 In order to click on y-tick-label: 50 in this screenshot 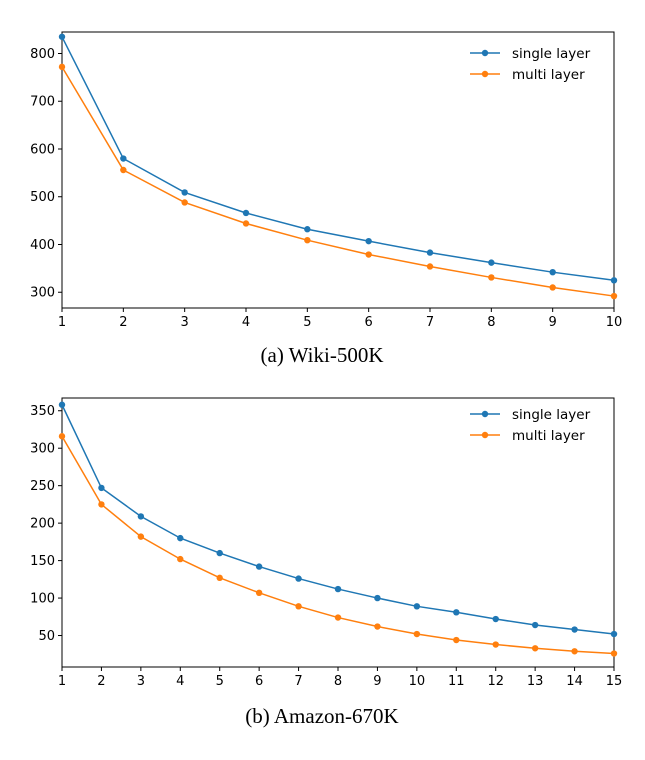, I will do `click(46, 636)`.